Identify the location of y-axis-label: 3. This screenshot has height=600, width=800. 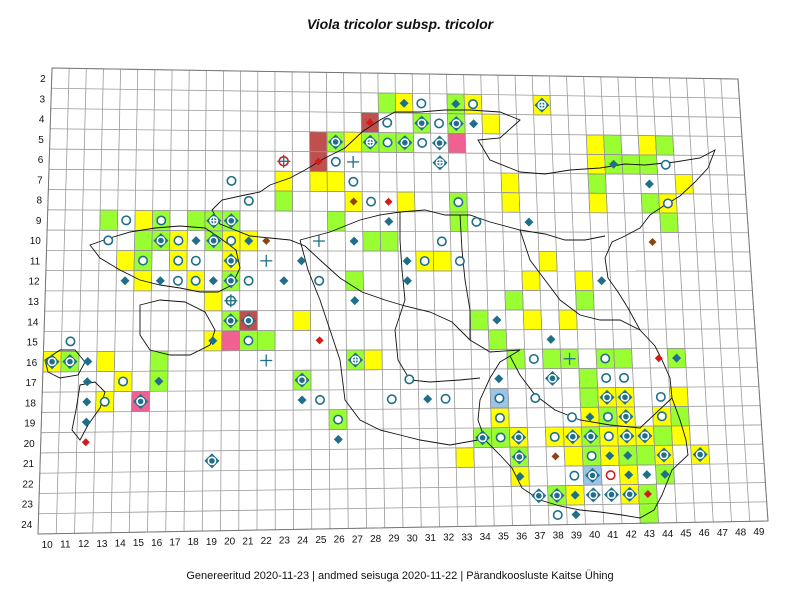
(43, 99).